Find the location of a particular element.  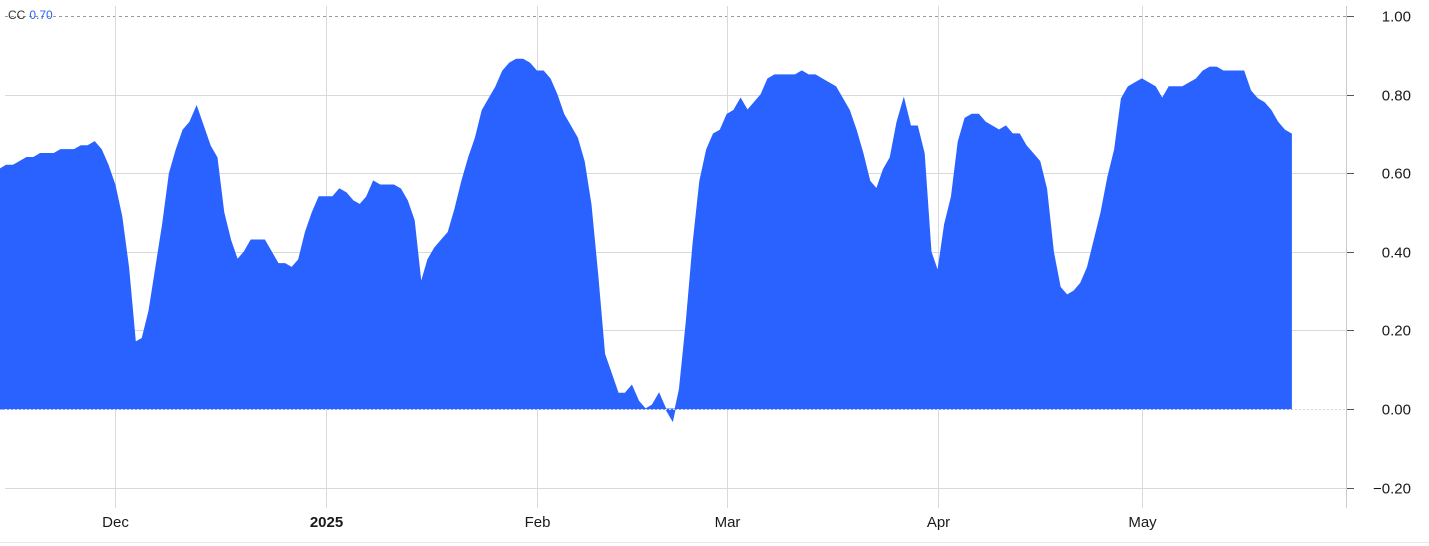

y-tick-label: 0.20 is located at coordinates (1396, 331).